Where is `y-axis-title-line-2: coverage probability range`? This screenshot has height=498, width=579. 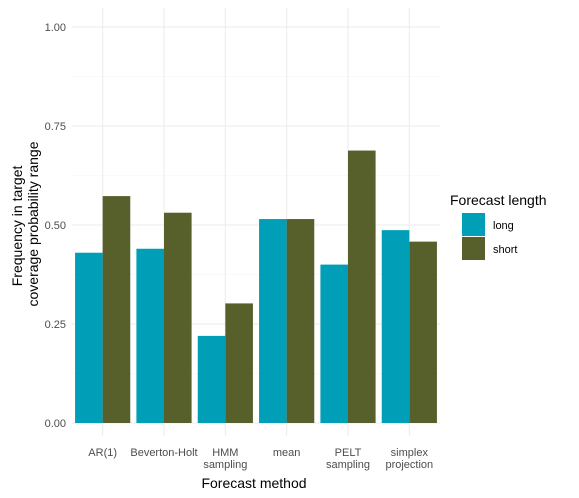 y-axis-title-line-2: coverage probability range is located at coordinates (33, 223).